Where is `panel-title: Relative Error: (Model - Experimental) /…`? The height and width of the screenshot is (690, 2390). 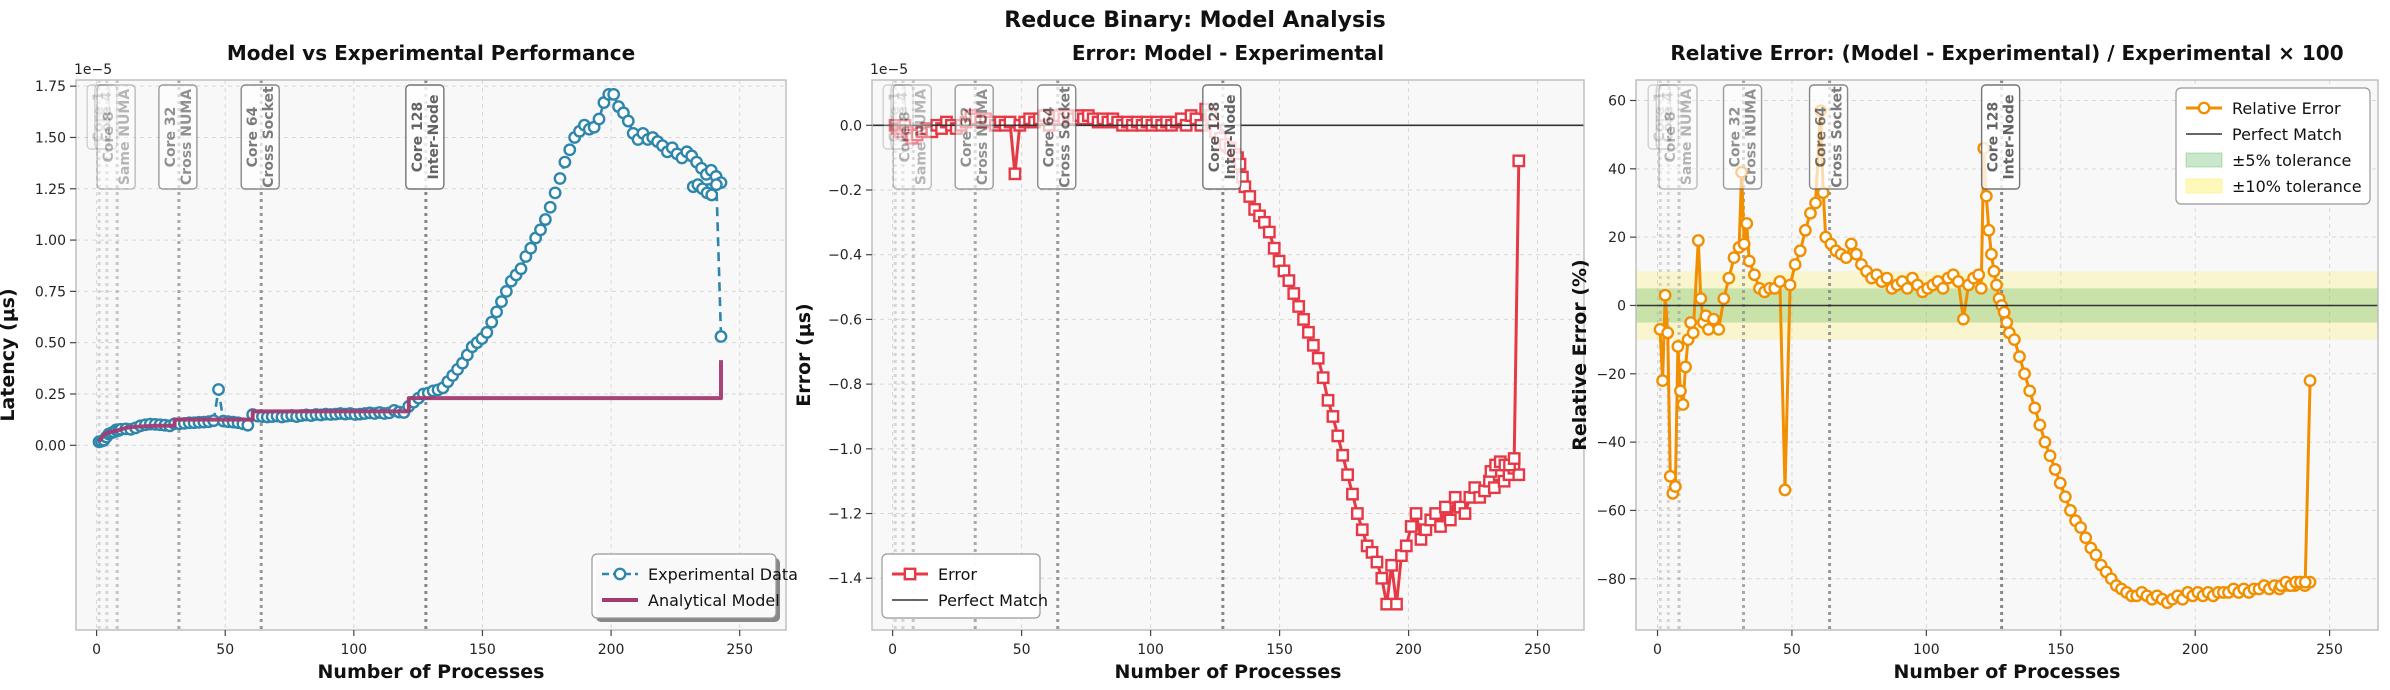
panel-title: Relative Error: (Model - Experimental) /… is located at coordinates (2006, 53).